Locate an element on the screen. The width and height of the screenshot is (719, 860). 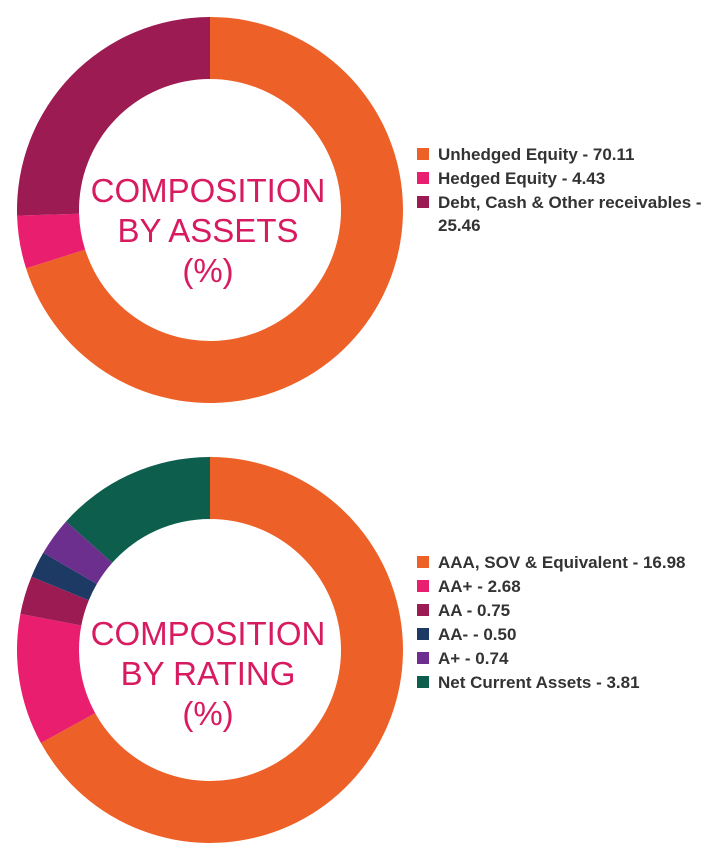
rating-legend-item-a-plus: A+ - 0.74 is located at coordinates (567, 658).